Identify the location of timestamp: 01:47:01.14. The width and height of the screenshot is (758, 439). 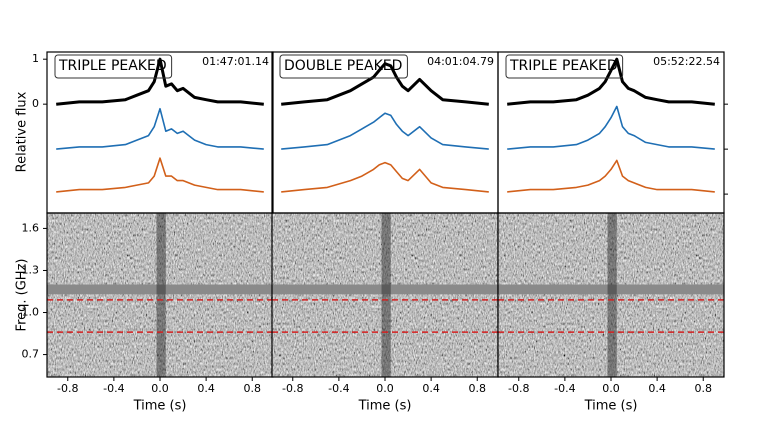
(235, 61).